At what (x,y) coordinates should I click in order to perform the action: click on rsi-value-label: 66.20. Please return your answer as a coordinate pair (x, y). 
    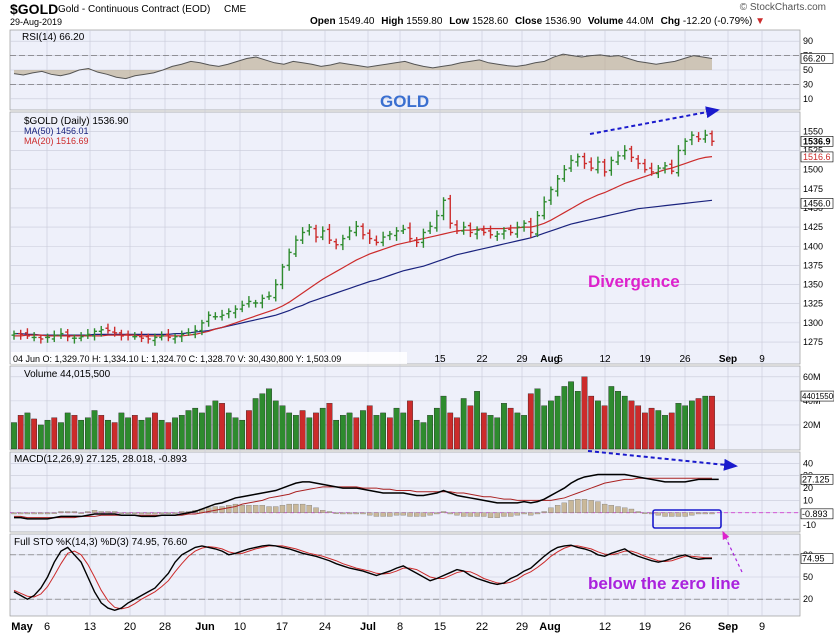
    Looking at the image, I should click on (814, 58).